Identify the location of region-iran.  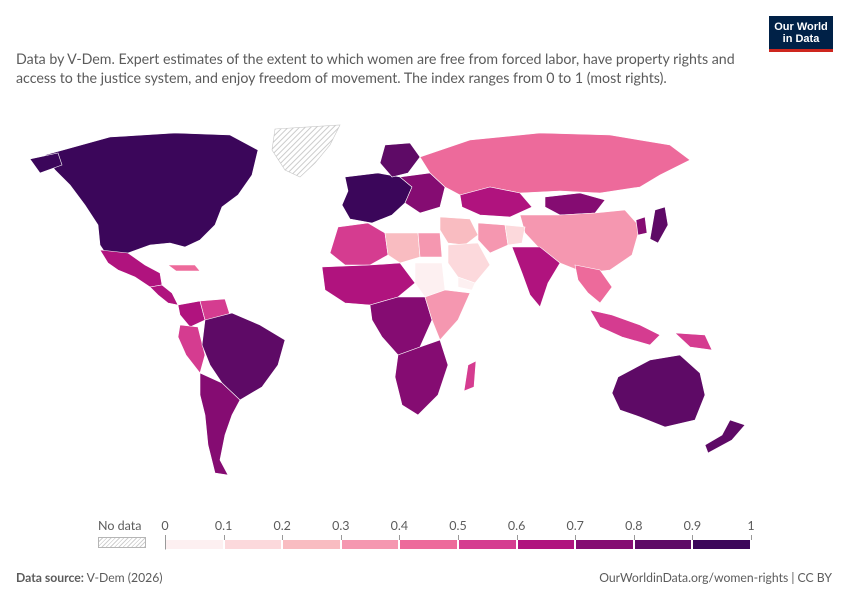
(493, 238).